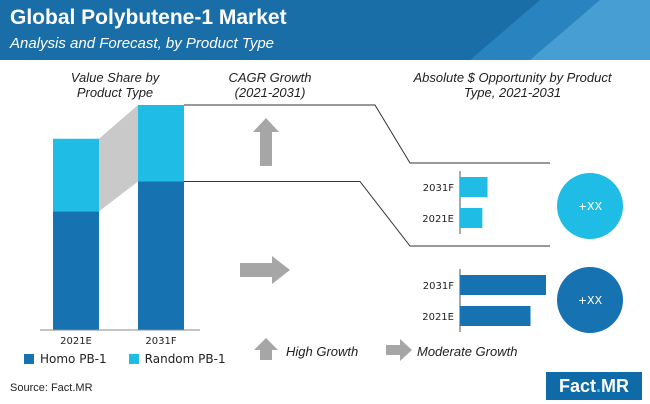 The image size is (650, 404). What do you see at coordinates (76, 270) in the screenshot?
I see `bar-2021E-homo` at bounding box center [76, 270].